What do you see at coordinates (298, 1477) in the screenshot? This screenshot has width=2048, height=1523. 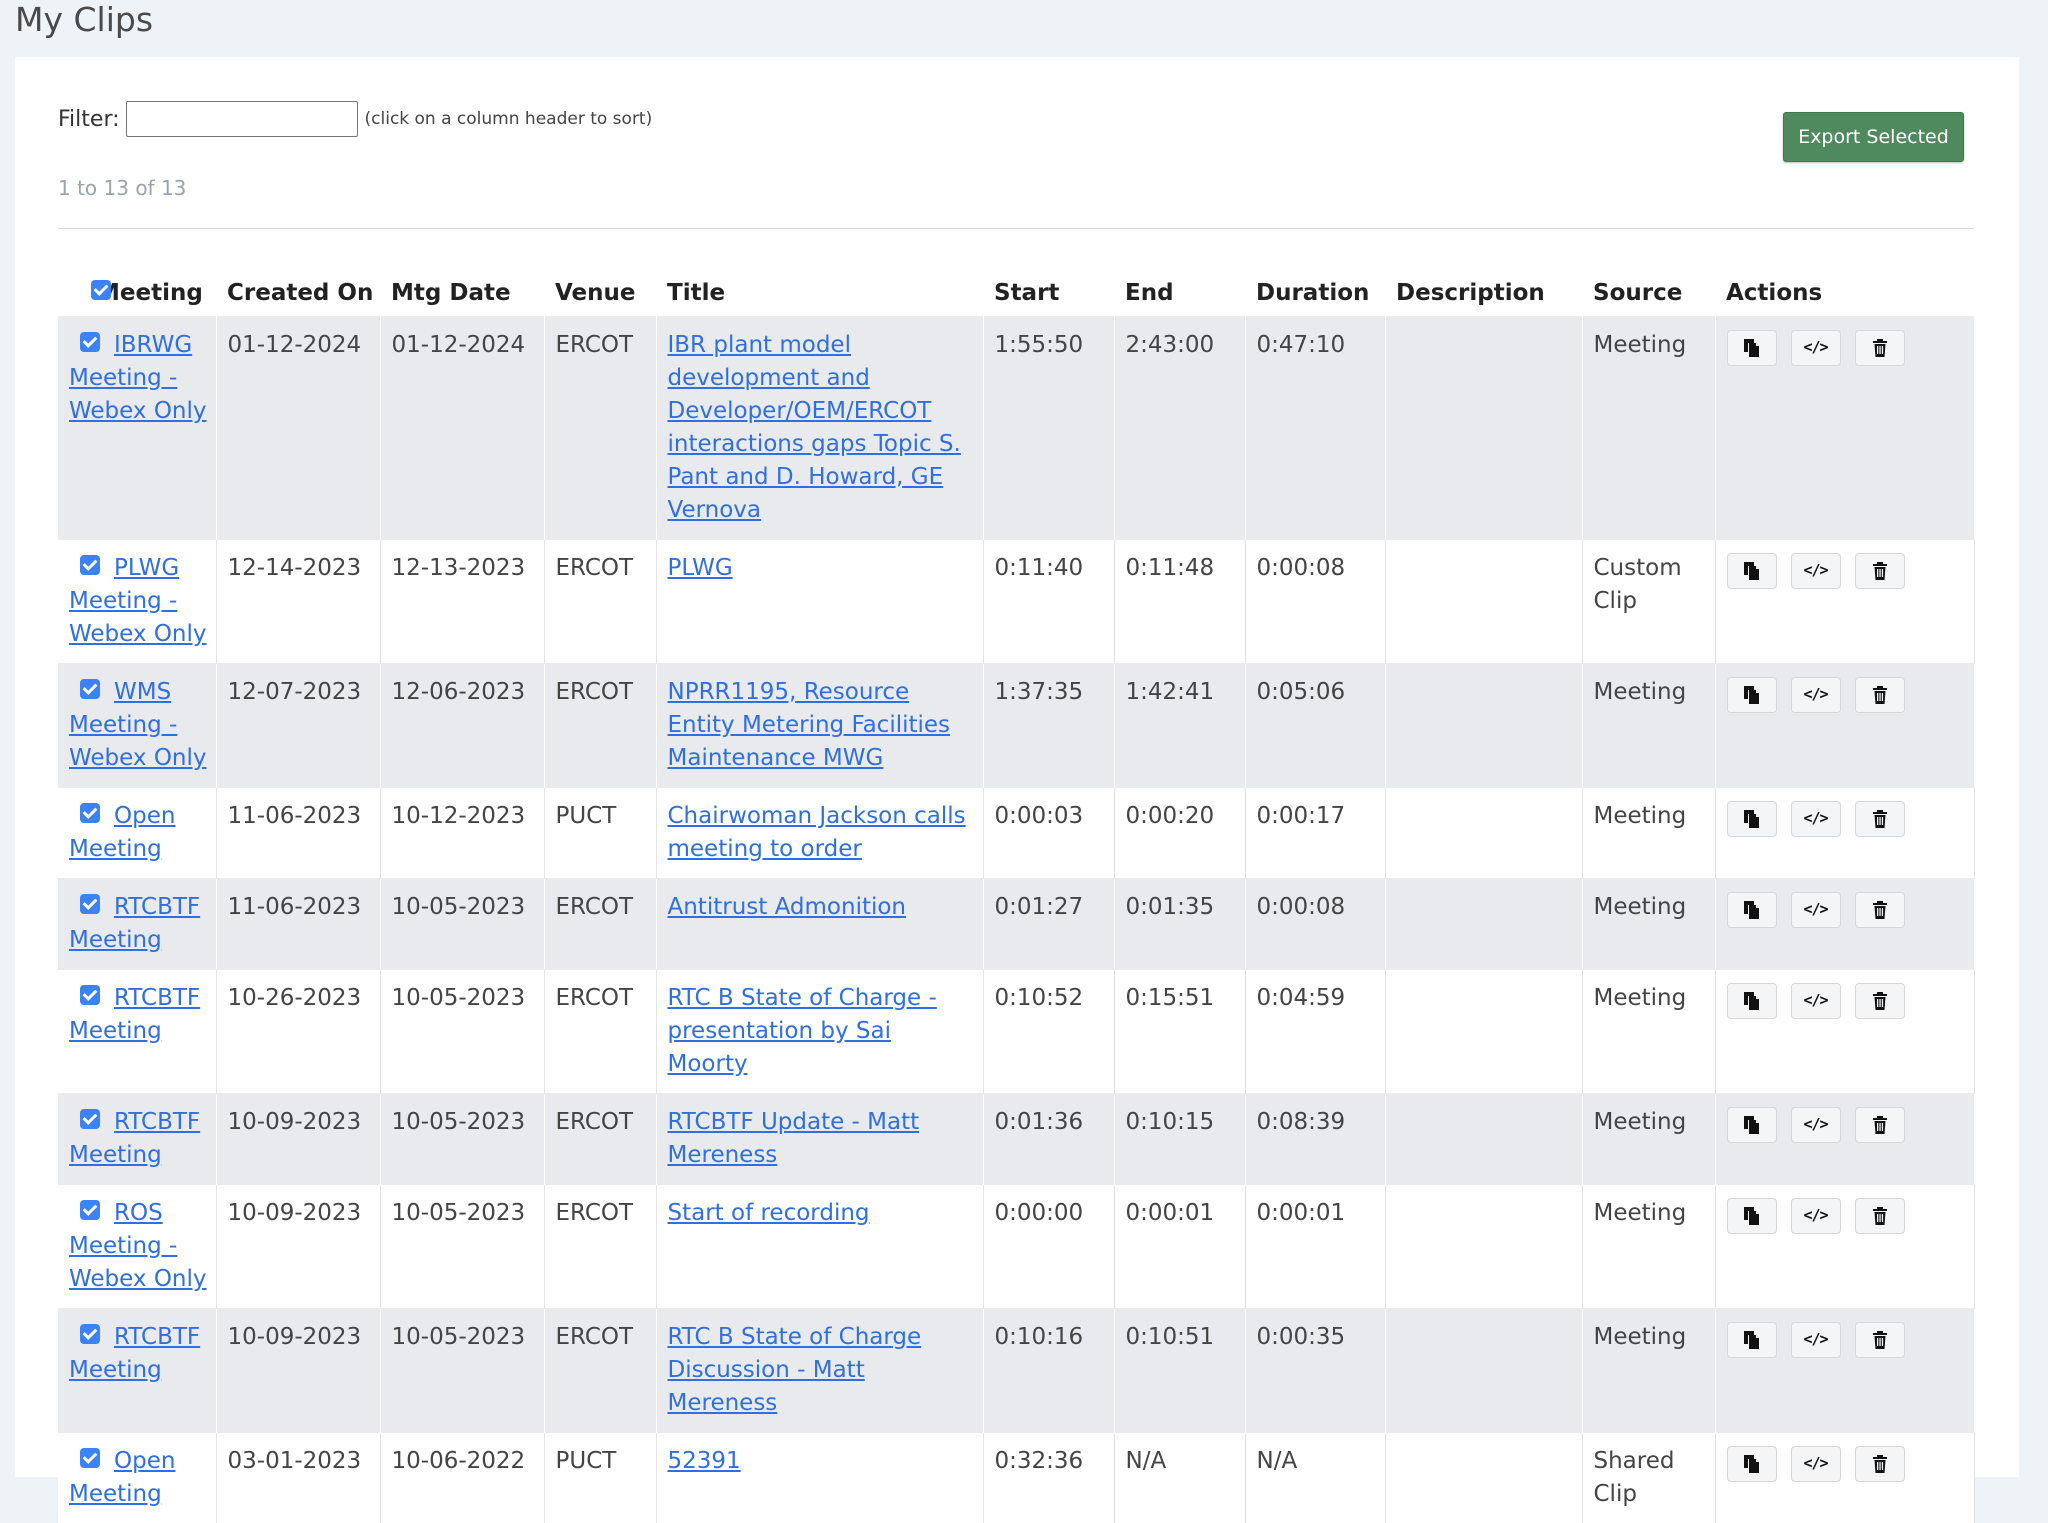 I see `cell-created-on: 03-01-2023` at bounding box center [298, 1477].